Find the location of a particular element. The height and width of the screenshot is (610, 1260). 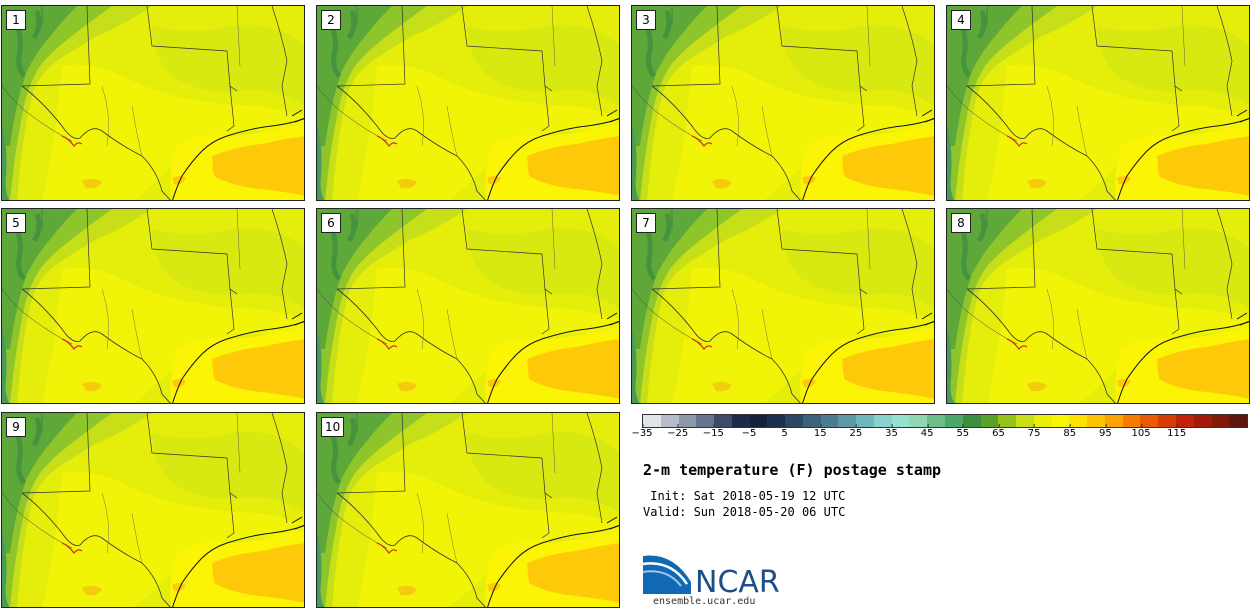

site-url: ensemble.ucar.edu is located at coordinates (704, 601).